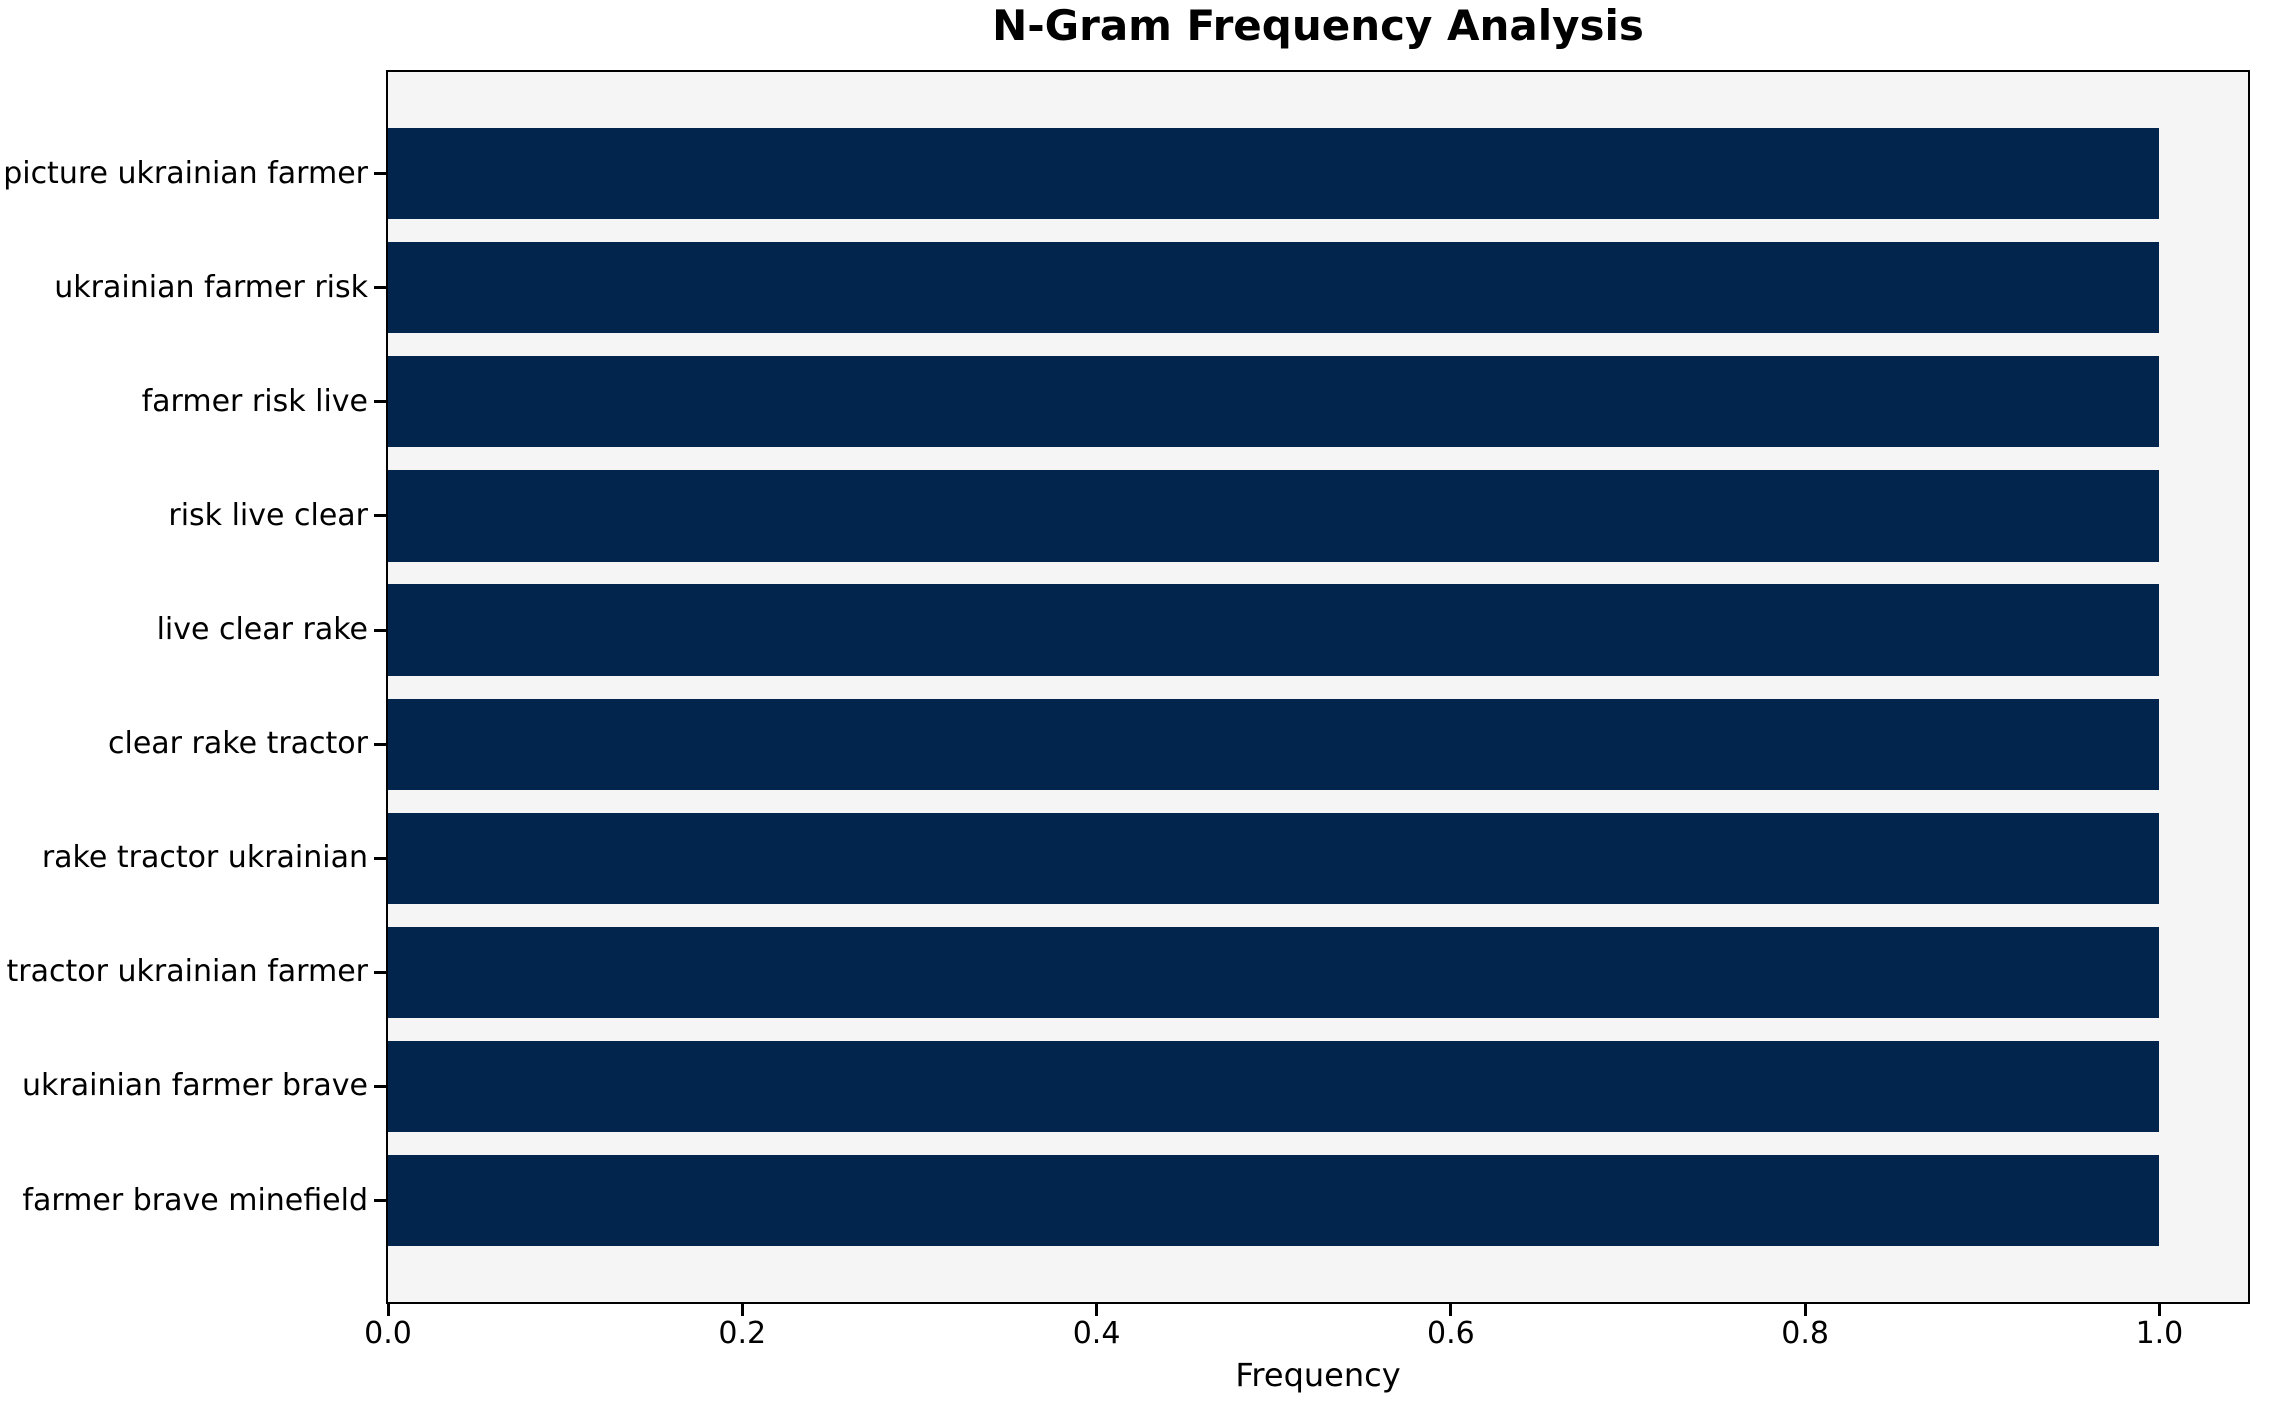 This screenshot has width=2269, height=1414. I want to click on y-tick-label: clear rake tractor, so click(238, 744).